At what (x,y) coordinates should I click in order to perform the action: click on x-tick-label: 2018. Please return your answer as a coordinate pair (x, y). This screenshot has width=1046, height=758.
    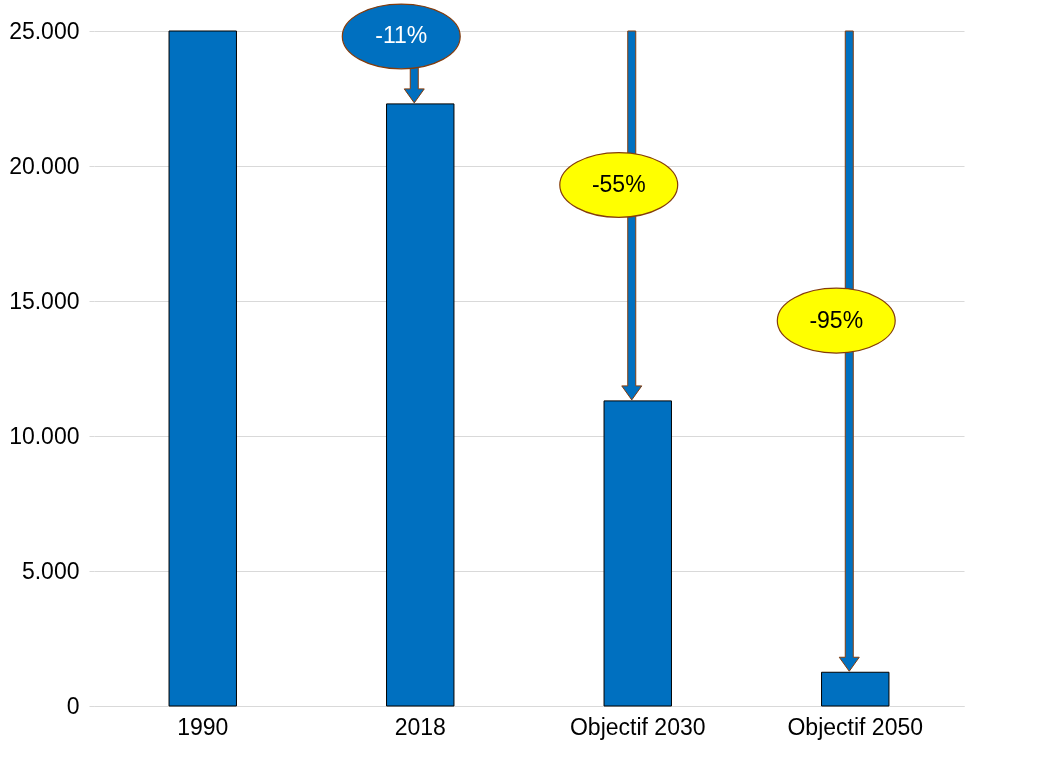
    Looking at the image, I should click on (420, 726).